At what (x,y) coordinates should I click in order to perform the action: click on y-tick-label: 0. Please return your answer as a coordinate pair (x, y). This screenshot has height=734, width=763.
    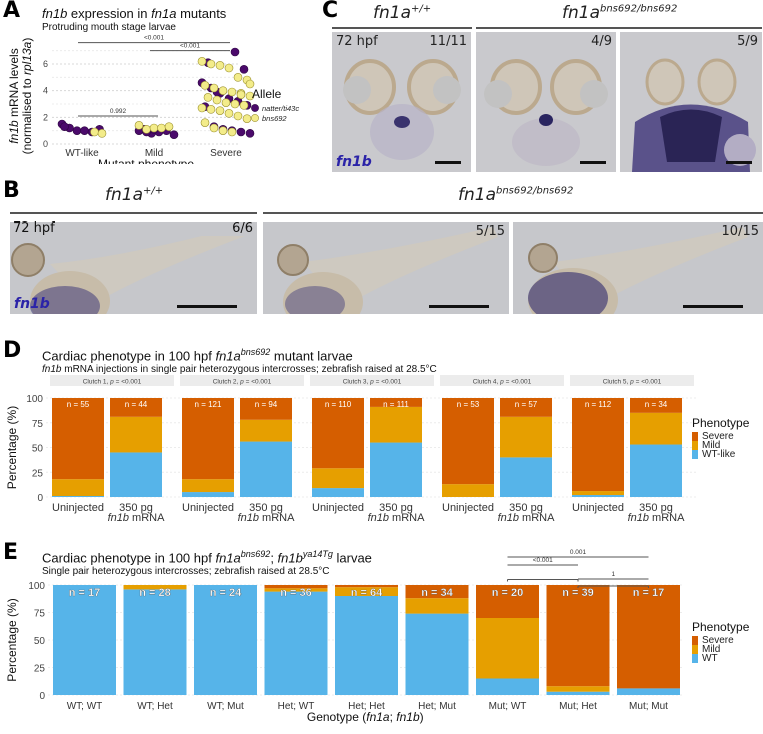
    Looking at the image, I should click on (42, 696).